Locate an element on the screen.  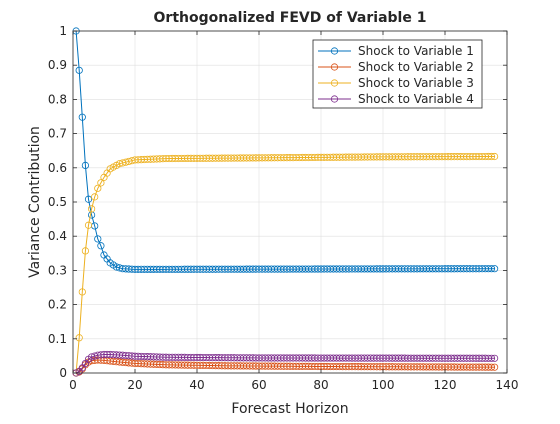
legend-label: Shock to Variable 3 is located at coordinates (416, 83).